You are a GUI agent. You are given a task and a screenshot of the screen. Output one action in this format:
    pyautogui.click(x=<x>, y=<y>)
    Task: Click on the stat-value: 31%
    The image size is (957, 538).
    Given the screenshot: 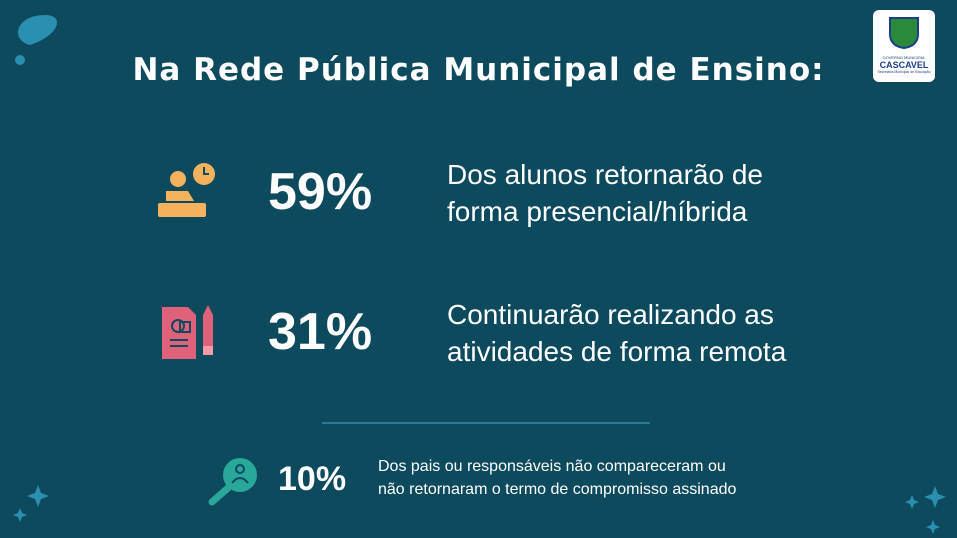 What is the action you would take?
    pyautogui.click(x=320, y=332)
    